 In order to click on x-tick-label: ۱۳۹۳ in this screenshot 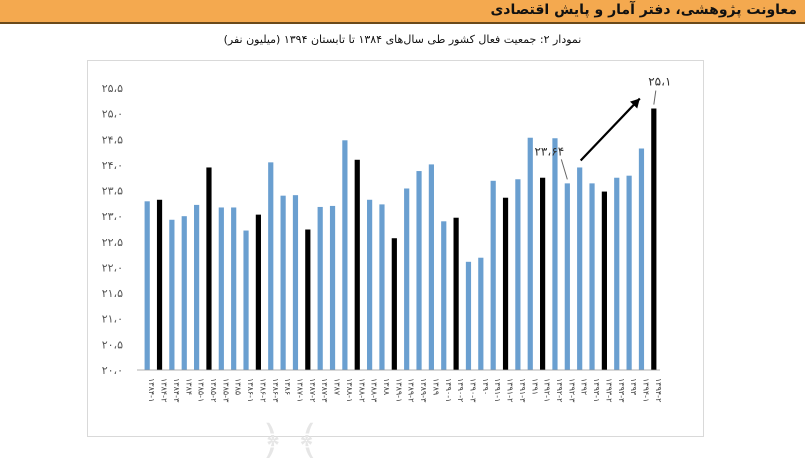, I will do `click(633, 387)`.